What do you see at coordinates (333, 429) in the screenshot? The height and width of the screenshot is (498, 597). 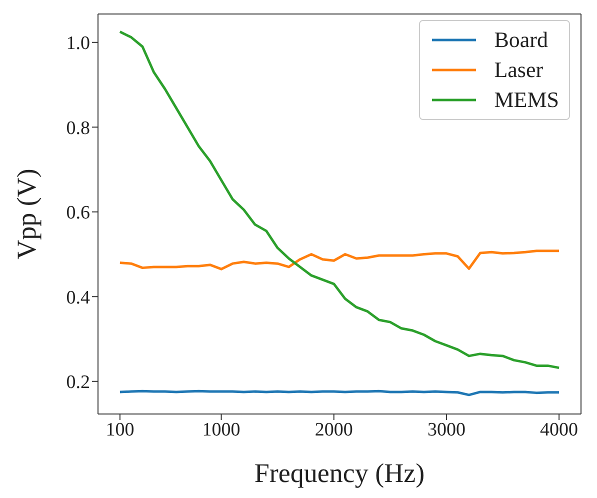 I see `x-tick-label: 2000` at bounding box center [333, 429].